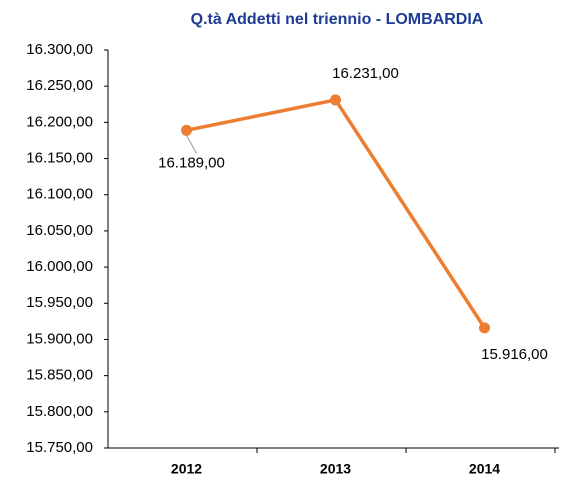  Describe the element at coordinates (59, 230) in the screenshot. I see `y-tick-label: 16.050,00` at that location.